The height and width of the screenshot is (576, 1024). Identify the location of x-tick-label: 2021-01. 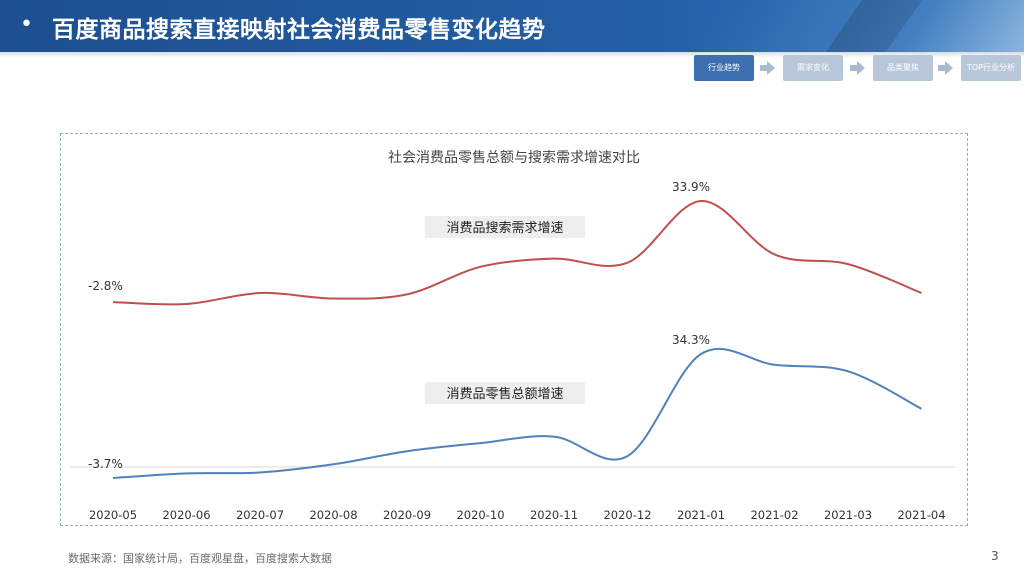
(701, 515).